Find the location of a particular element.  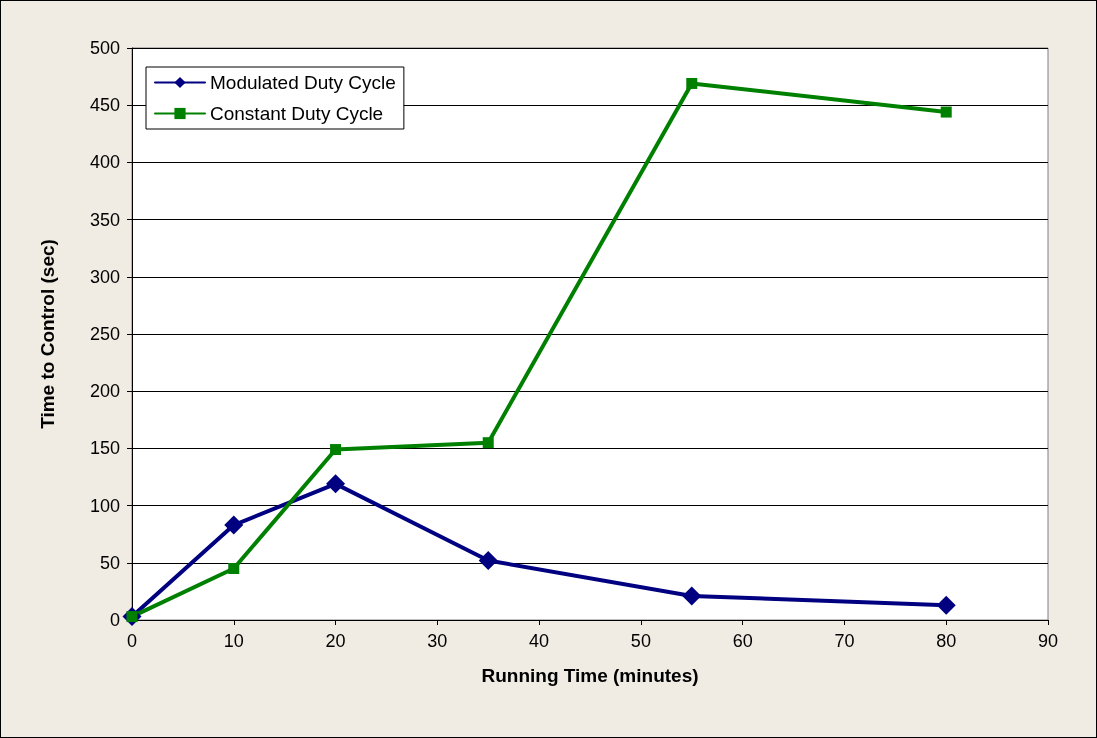

y-tick-label: 200 is located at coordinates (104, 391).